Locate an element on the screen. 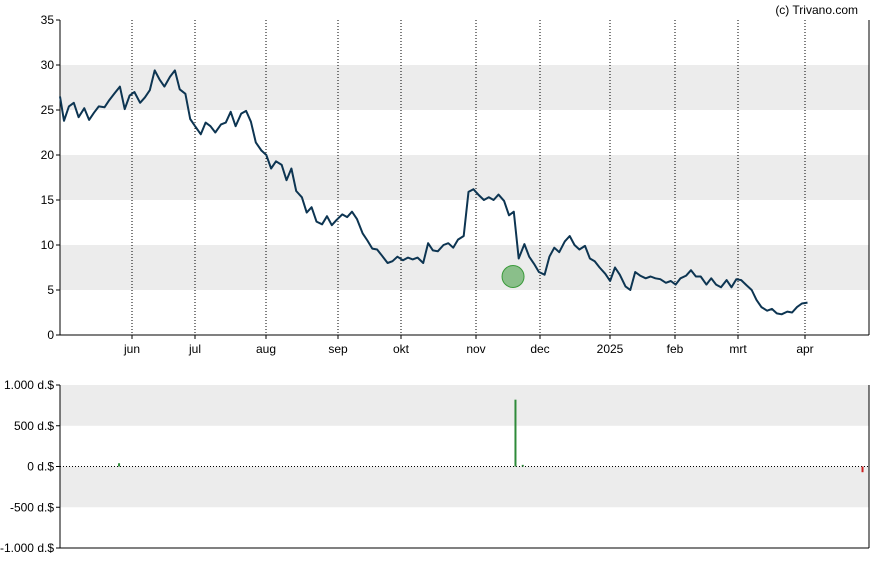 This screenshot has width=888, height=565. highlight-marker is located at coordinates (513, 276).